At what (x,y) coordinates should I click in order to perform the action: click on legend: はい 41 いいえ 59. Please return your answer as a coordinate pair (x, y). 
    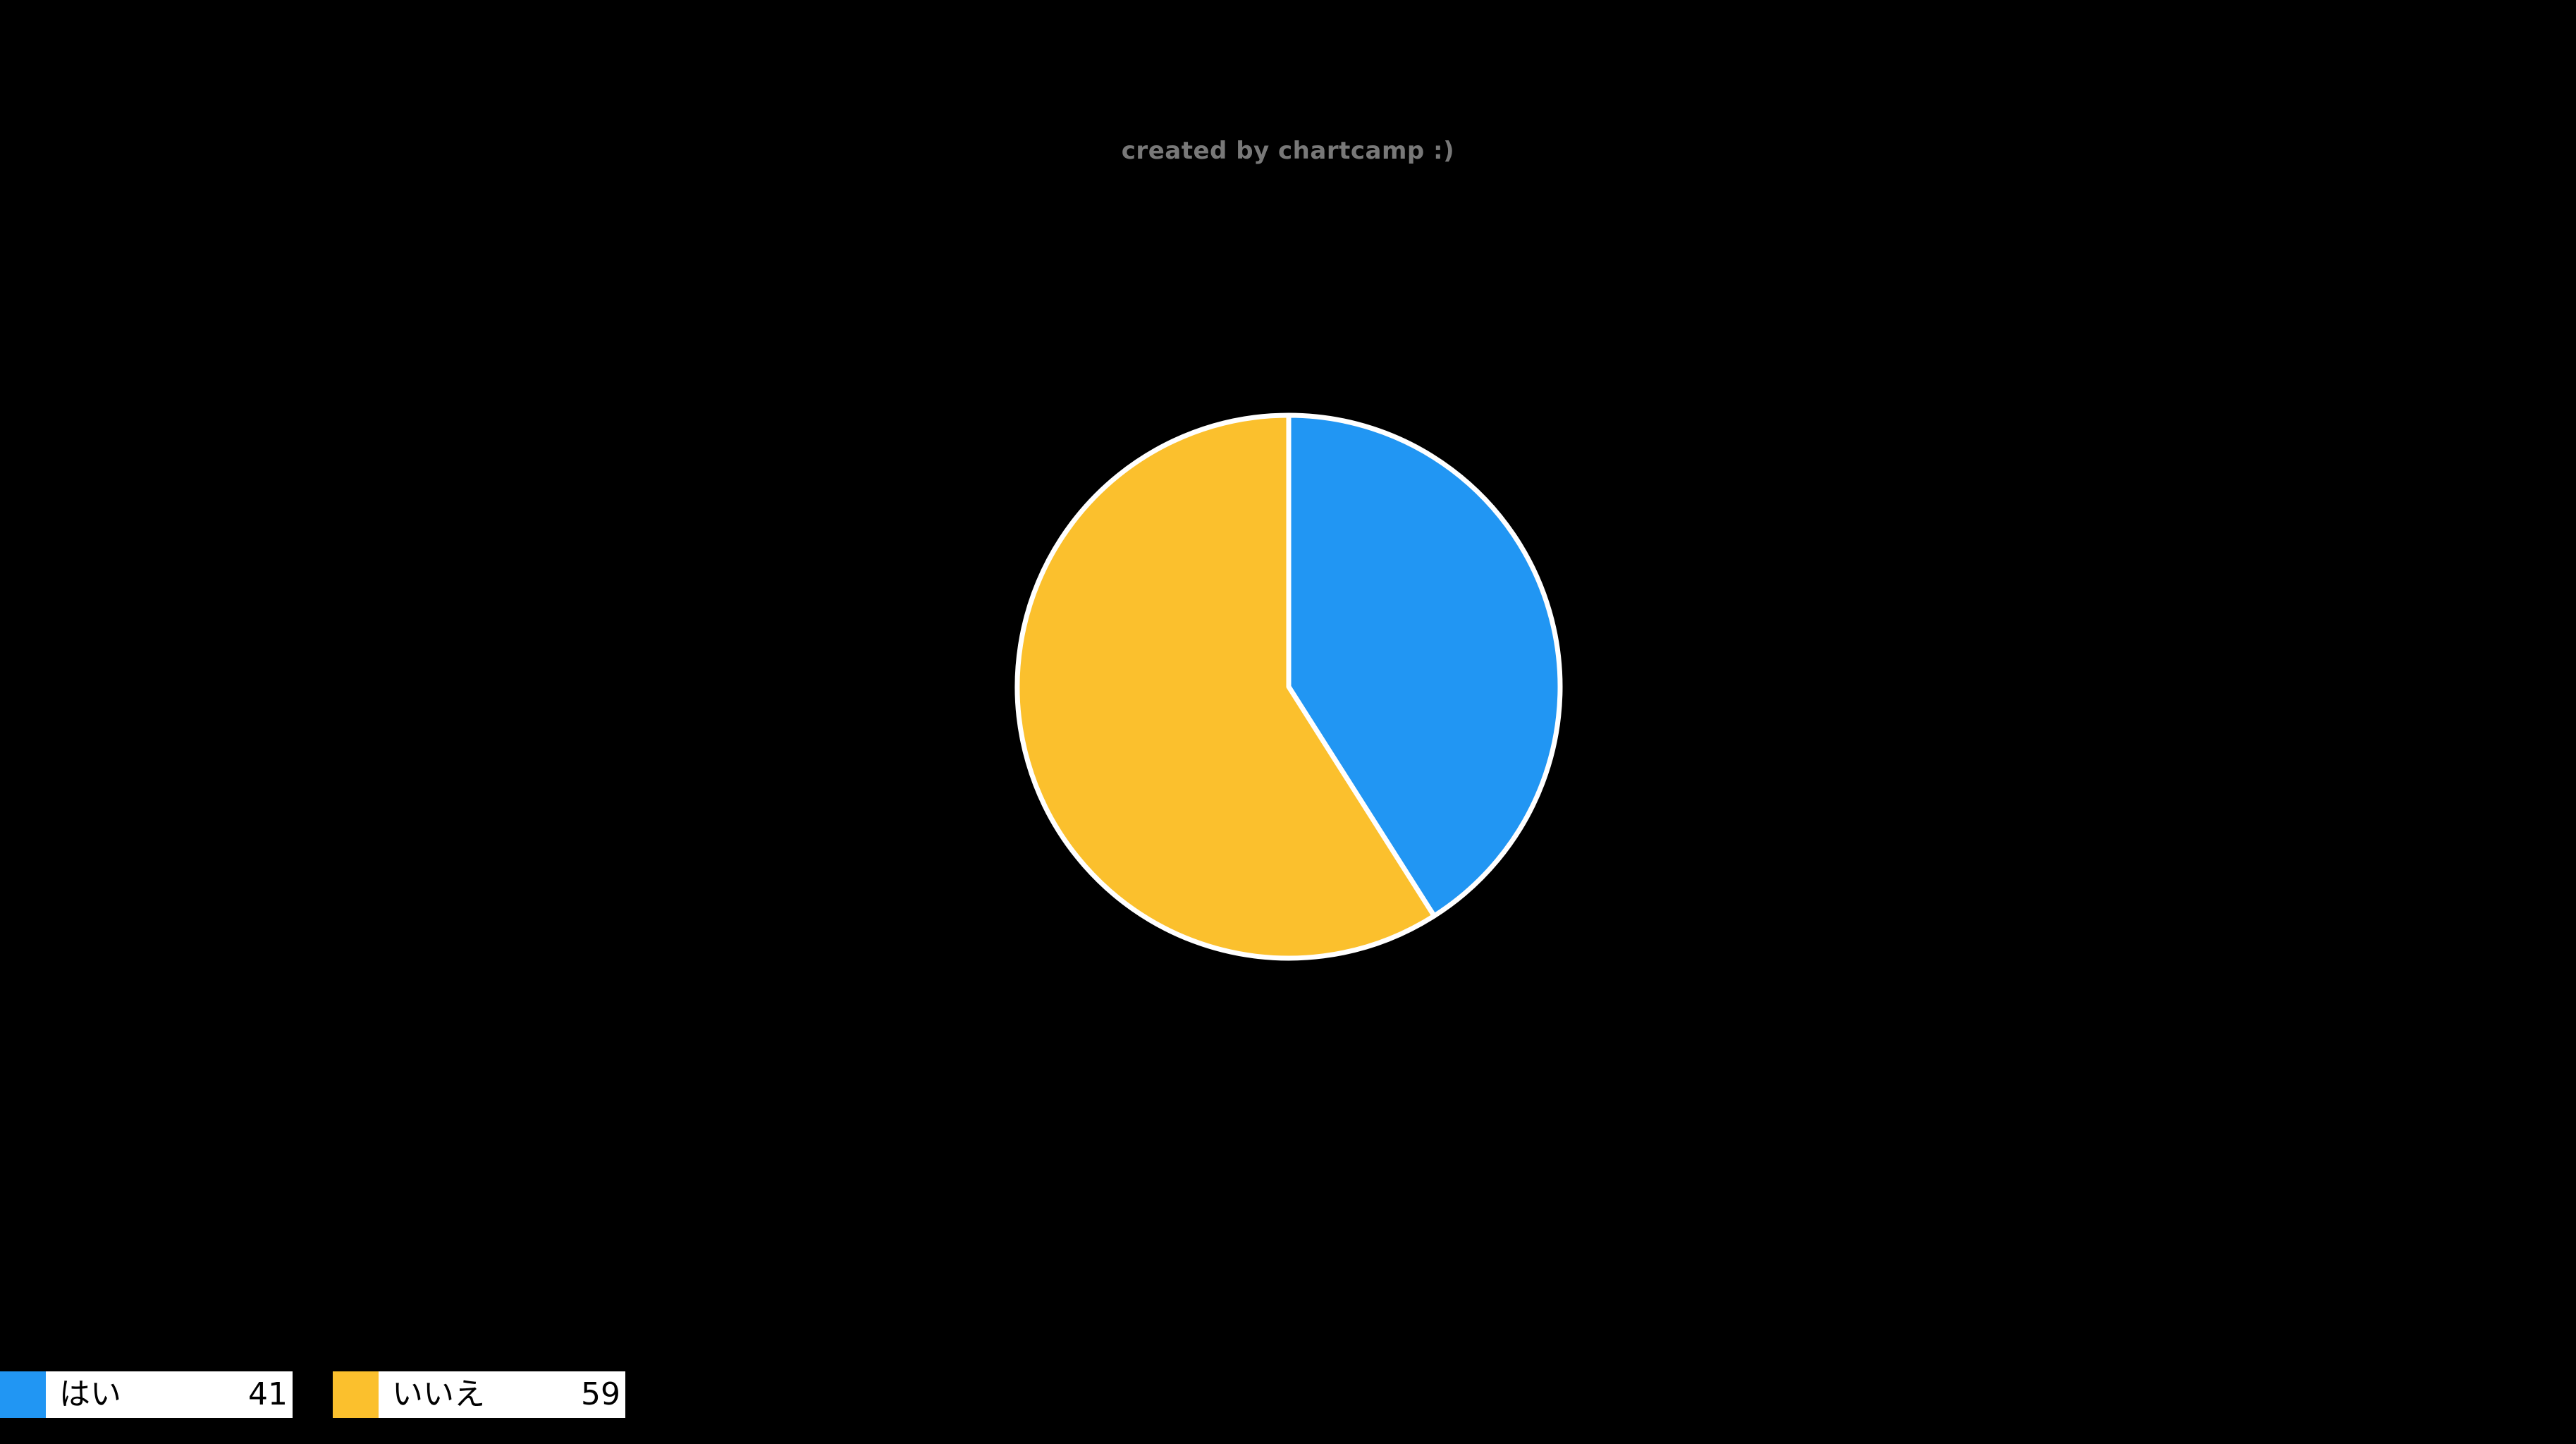
    Looking at the image, I should click on (312, 1394).